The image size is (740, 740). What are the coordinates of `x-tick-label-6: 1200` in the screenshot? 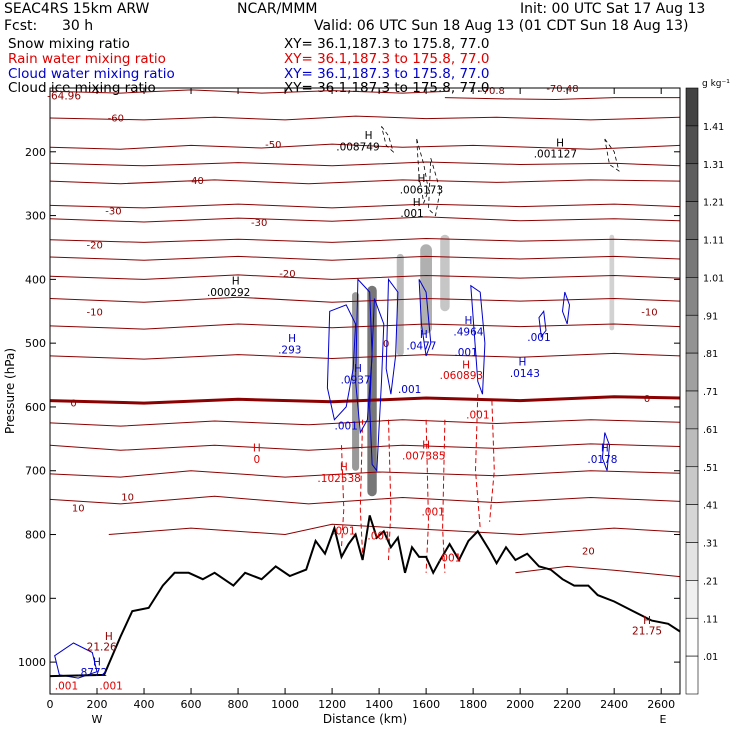 It's located at (332, 704).